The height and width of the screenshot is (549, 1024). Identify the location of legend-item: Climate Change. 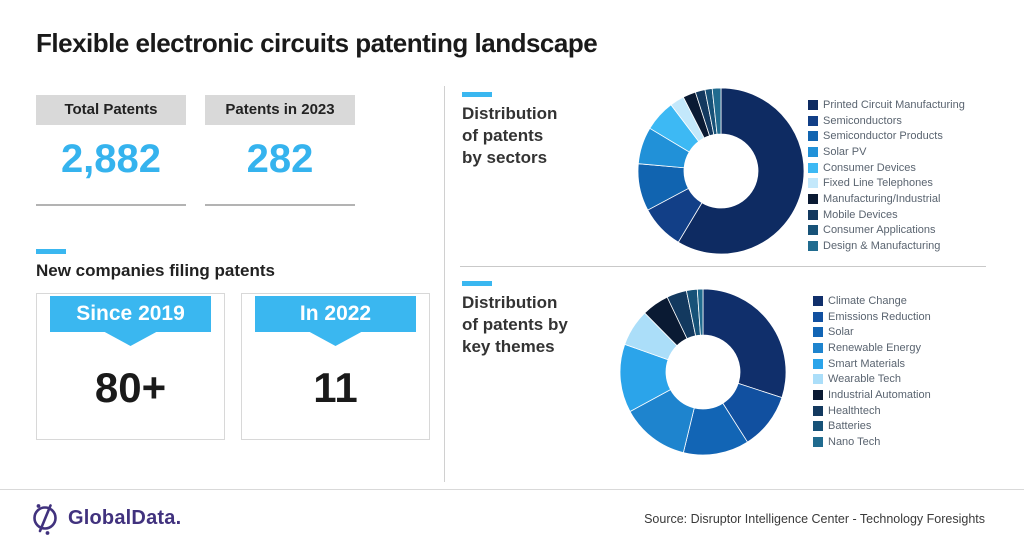
(918, 301).